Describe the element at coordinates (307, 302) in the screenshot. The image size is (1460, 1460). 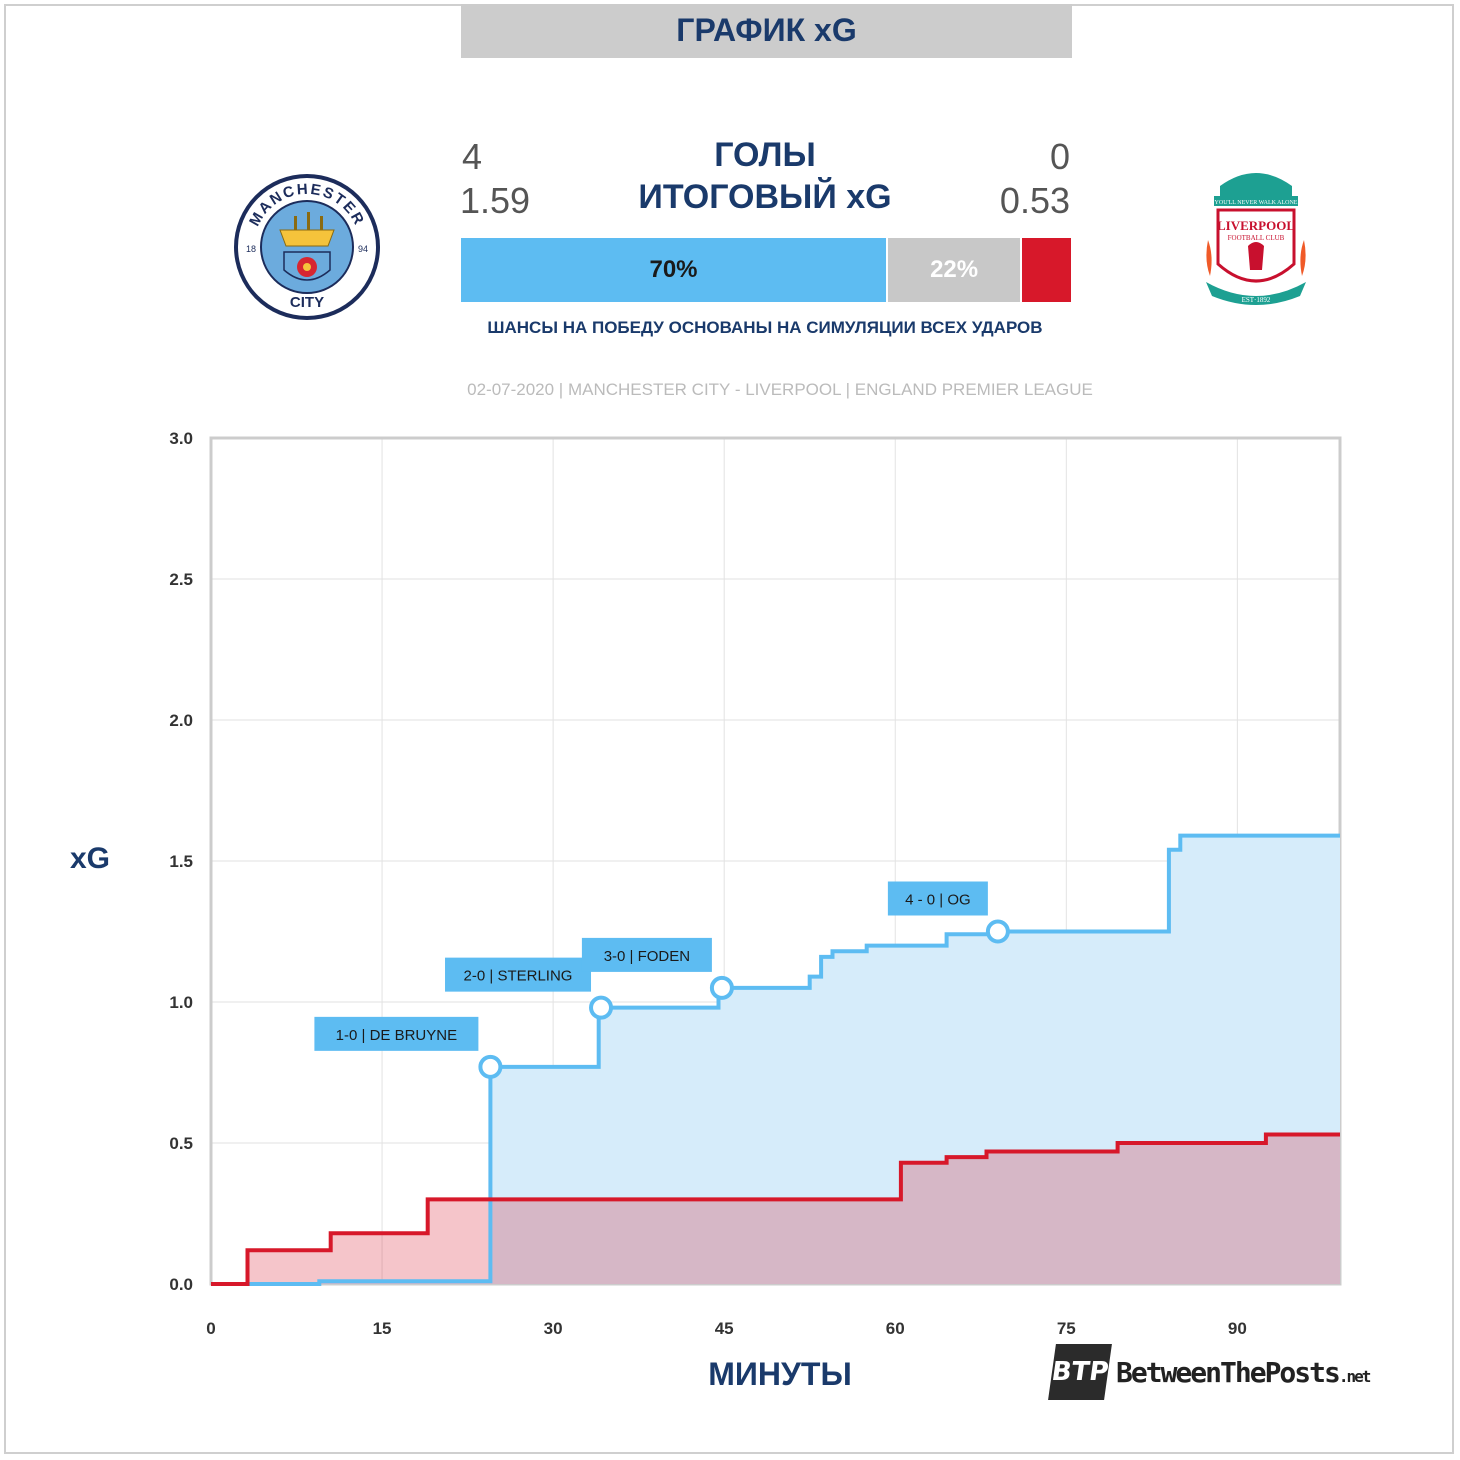
I see `mc-bottom-text: CITY` at that location.